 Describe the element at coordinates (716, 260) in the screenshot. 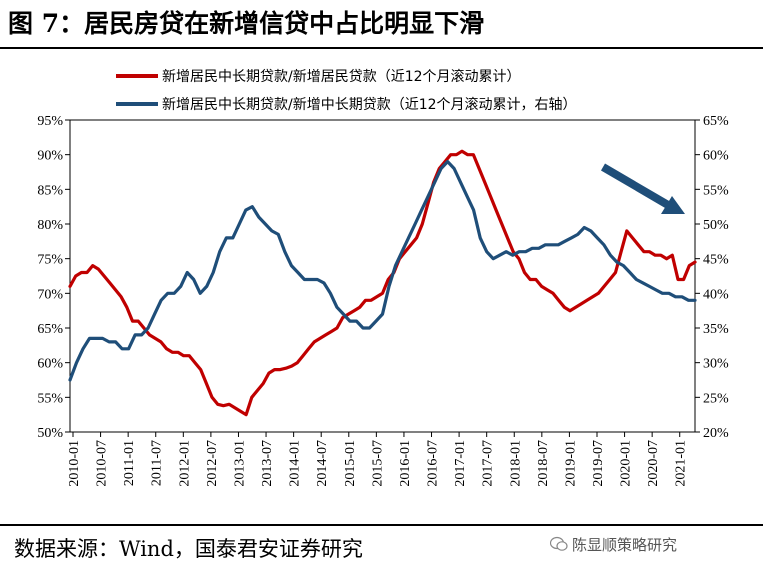

I see `right-tick-label: 45%` at that location.